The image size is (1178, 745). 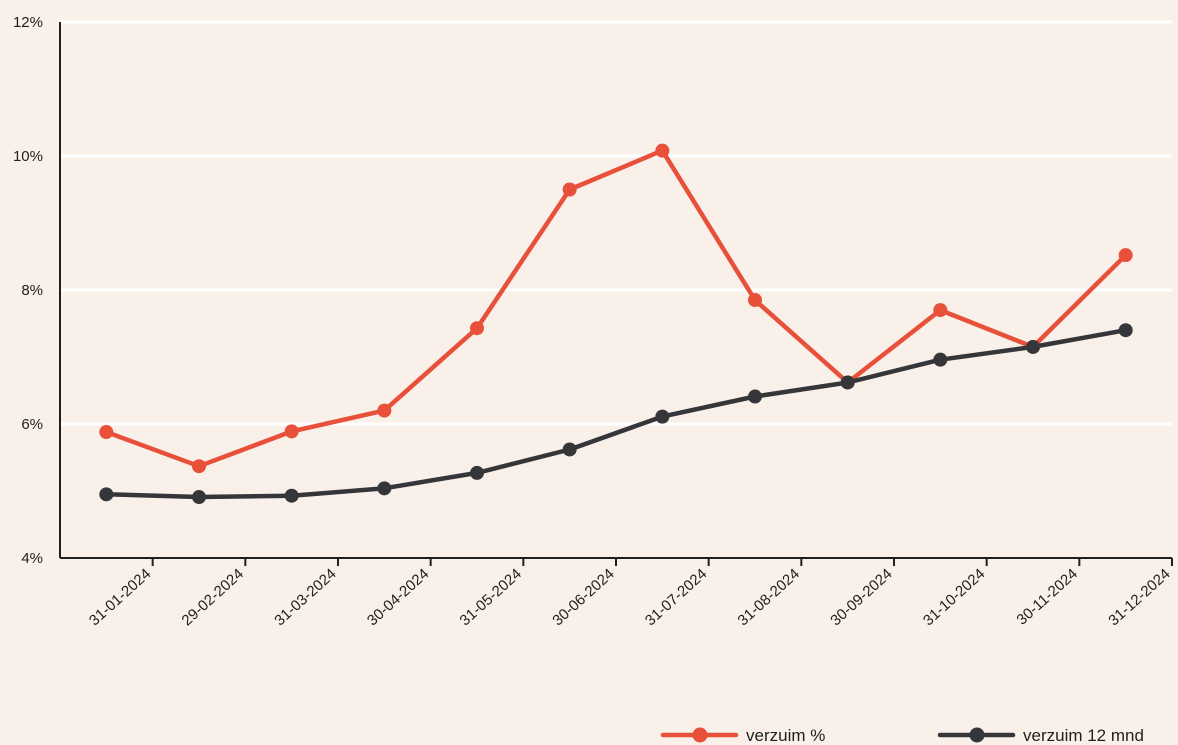 I want to click on legend-label: verzuim 12 mnd, so click(x=1083, y=735).